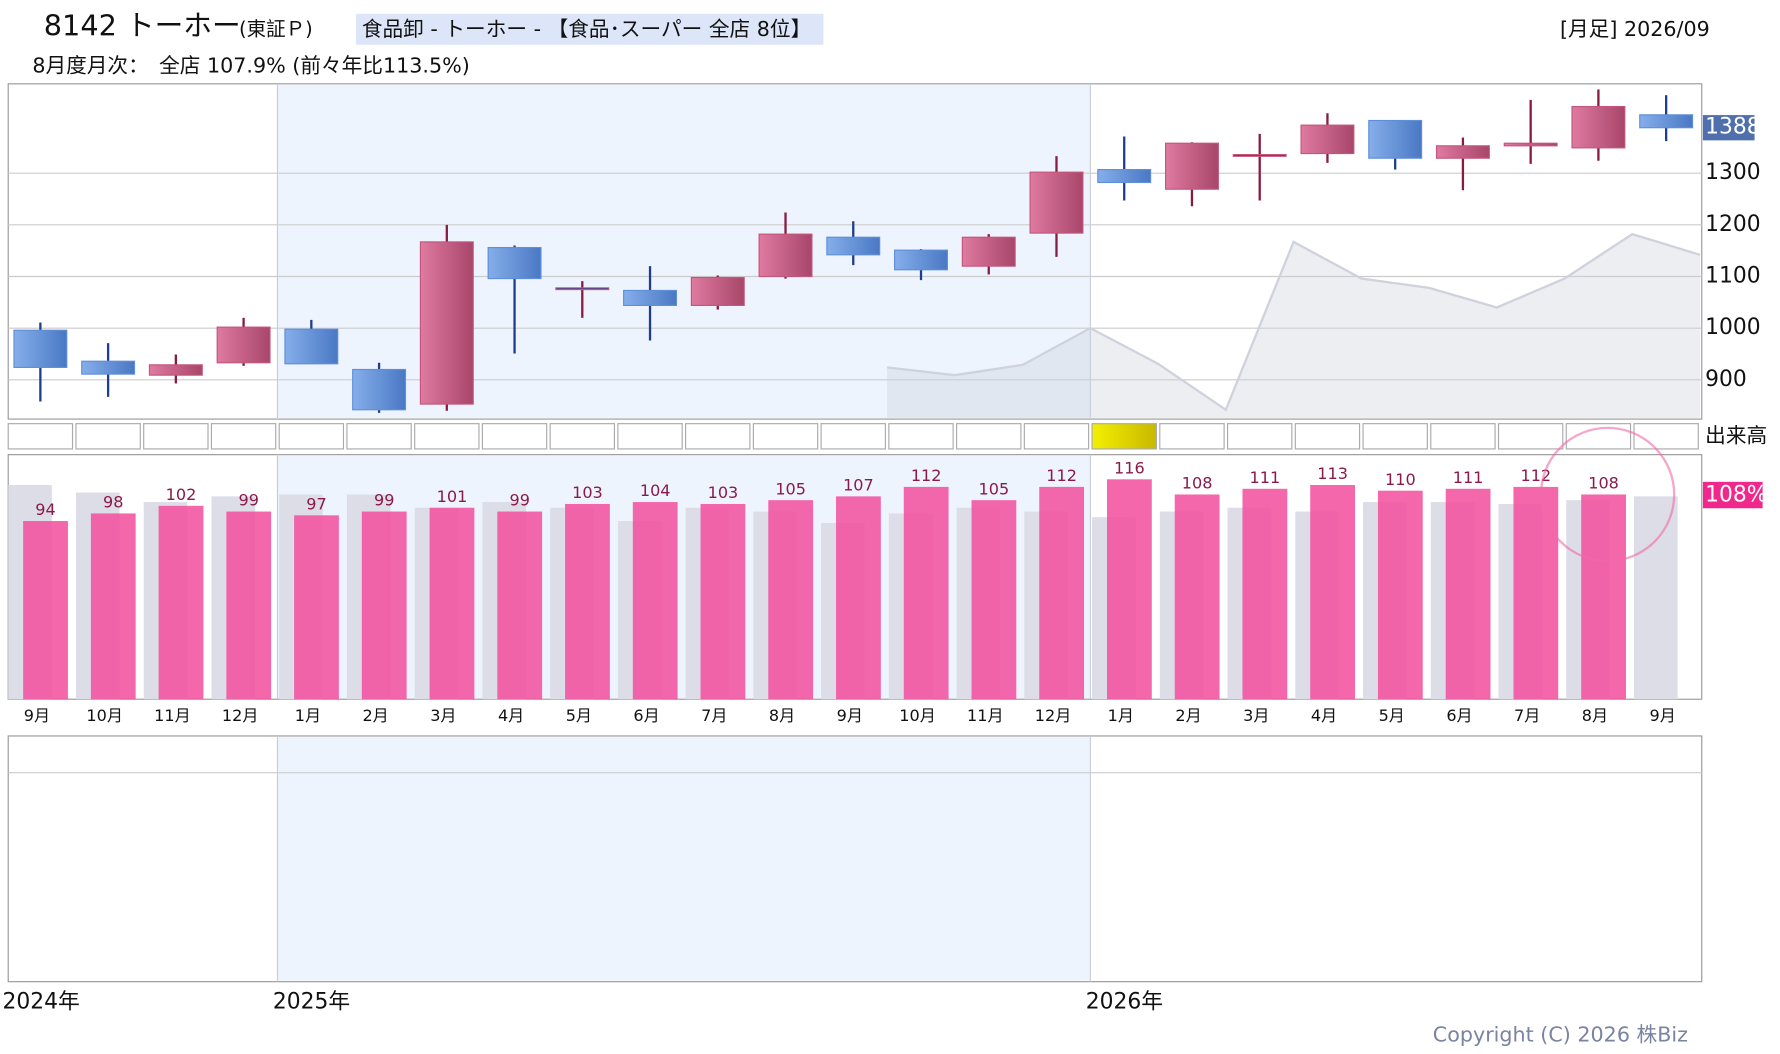 The width and height of the screenshot is (1780, 1054). Describe the element at coordinates (240, 715) in the screenshot. I see `x-tick-label: 12月` at that location.